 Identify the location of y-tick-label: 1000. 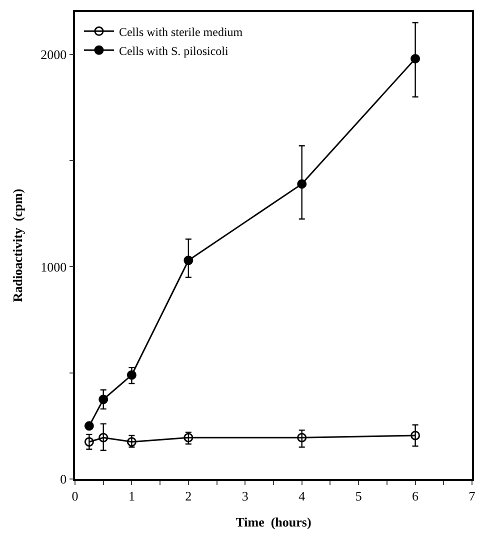
(53, 266).